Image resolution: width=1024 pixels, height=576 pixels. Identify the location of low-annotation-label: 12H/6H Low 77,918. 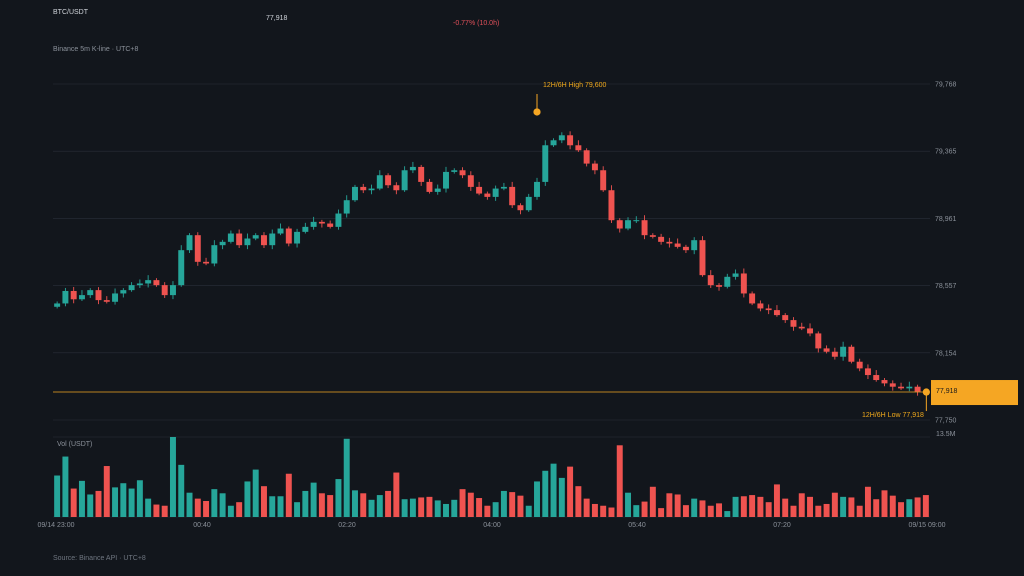
(893, 415).